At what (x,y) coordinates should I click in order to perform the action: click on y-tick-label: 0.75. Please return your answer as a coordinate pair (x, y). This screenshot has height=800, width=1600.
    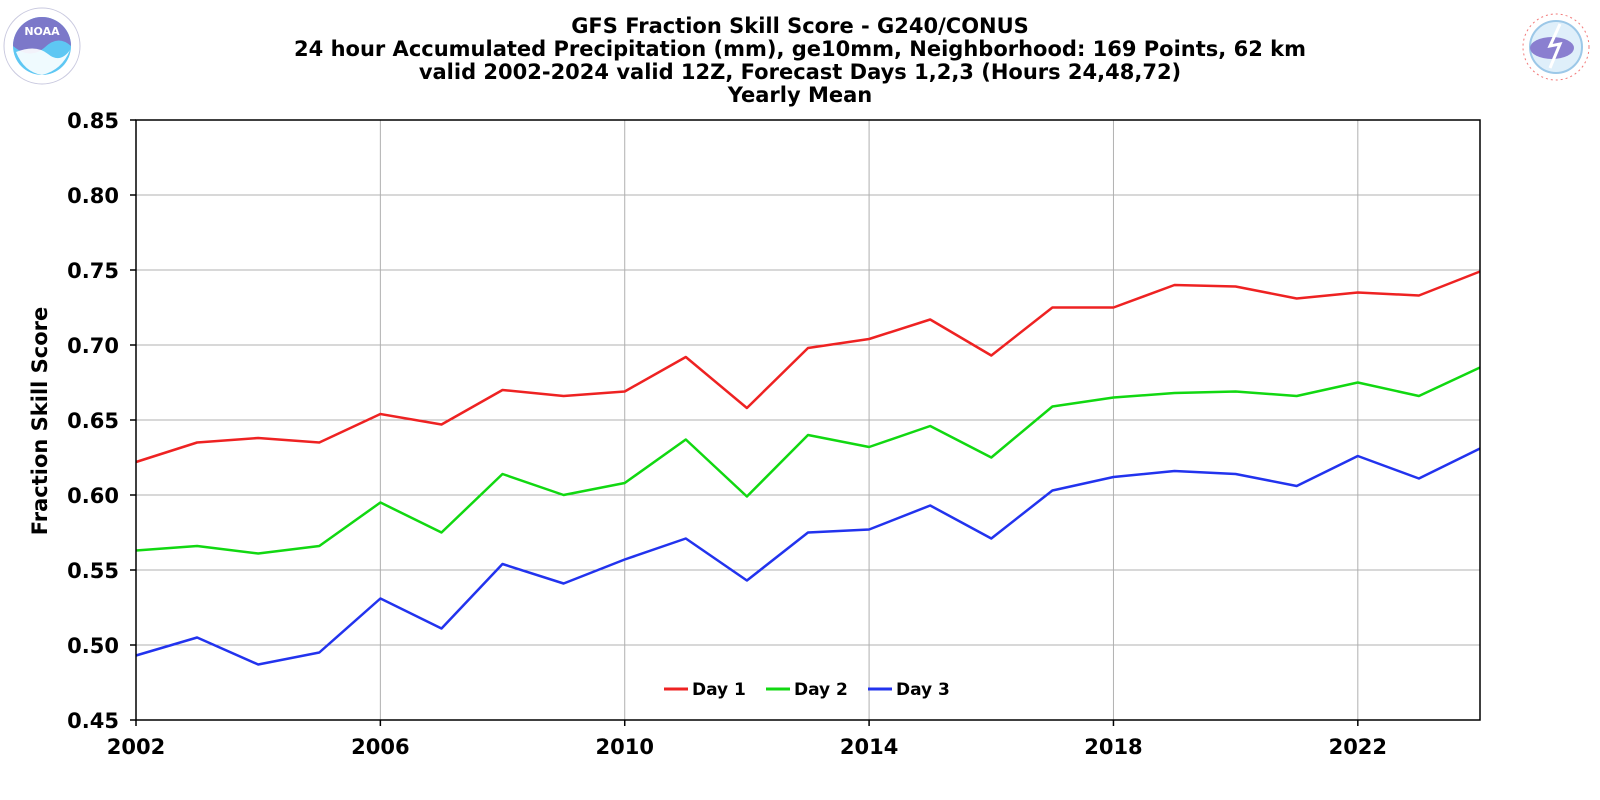
    Looking at the image, I should click on (93, 271).